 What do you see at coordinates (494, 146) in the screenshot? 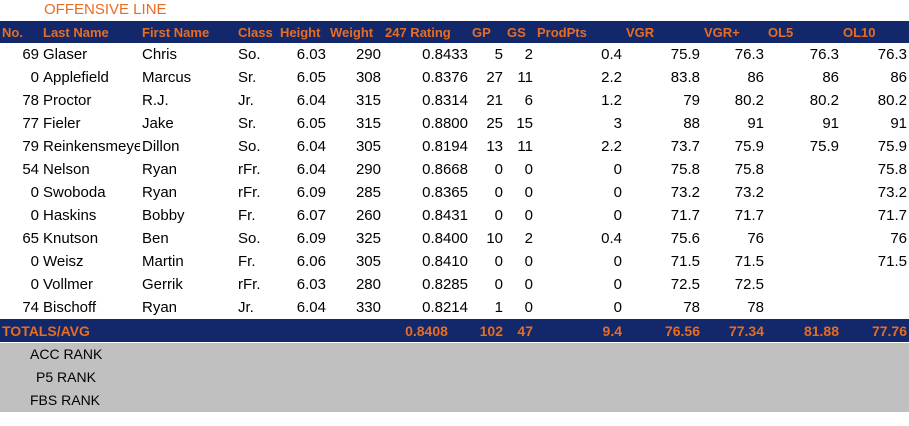
I see `cell-gp: 13` at bounding box center [494, 146].